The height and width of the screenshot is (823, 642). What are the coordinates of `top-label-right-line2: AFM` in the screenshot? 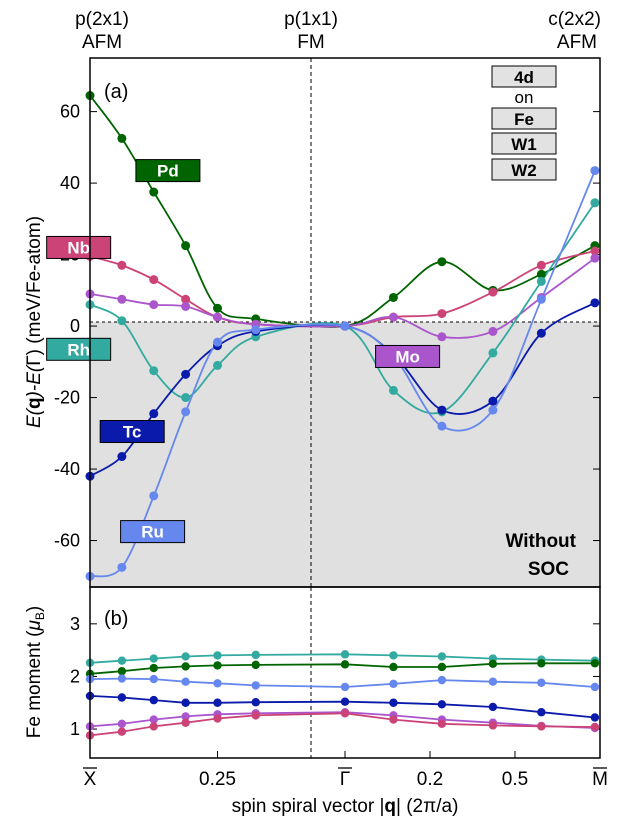 It's located at (577, 42).